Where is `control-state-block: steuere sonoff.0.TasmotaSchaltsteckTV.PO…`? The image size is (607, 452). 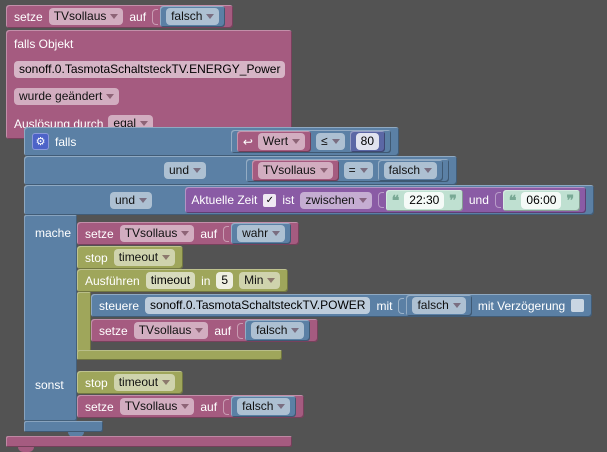
control-state-block: steuere sonoff.0.TasmotaSchaltsteckTV.PO… is located at coordinates (342, 305).